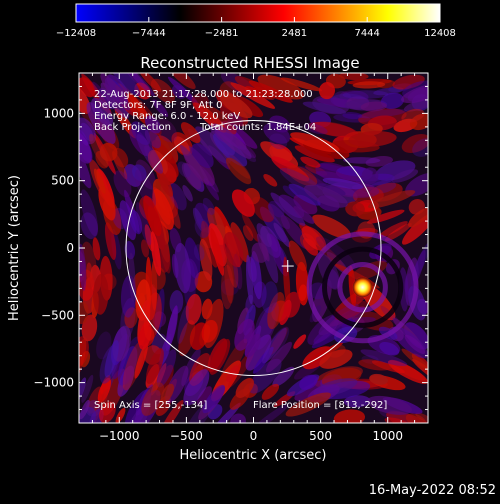 Image resolution: width=500 pixels, height=504 pixels. What do you see at coordinates (53, 383) in the screenshot?
I see `y-tick-label: −1000` at bounding box center [53, 383].